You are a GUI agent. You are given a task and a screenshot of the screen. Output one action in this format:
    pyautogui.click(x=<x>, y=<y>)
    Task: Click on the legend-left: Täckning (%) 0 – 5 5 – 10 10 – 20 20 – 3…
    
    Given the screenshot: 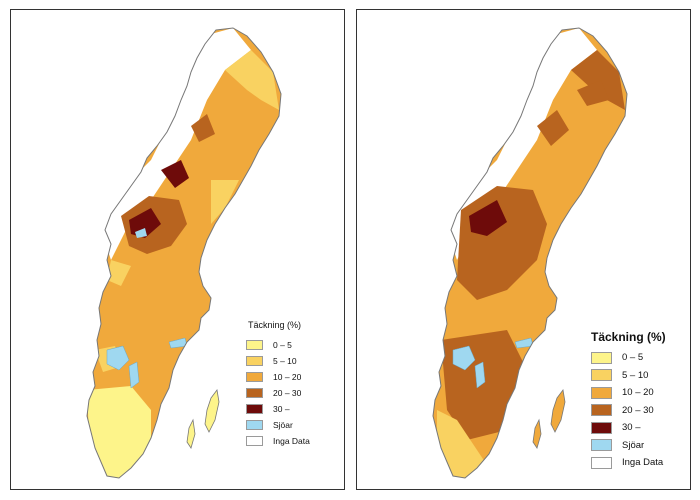 What is the action you would take?
    pyautogui.click(x=278, y=384)
    